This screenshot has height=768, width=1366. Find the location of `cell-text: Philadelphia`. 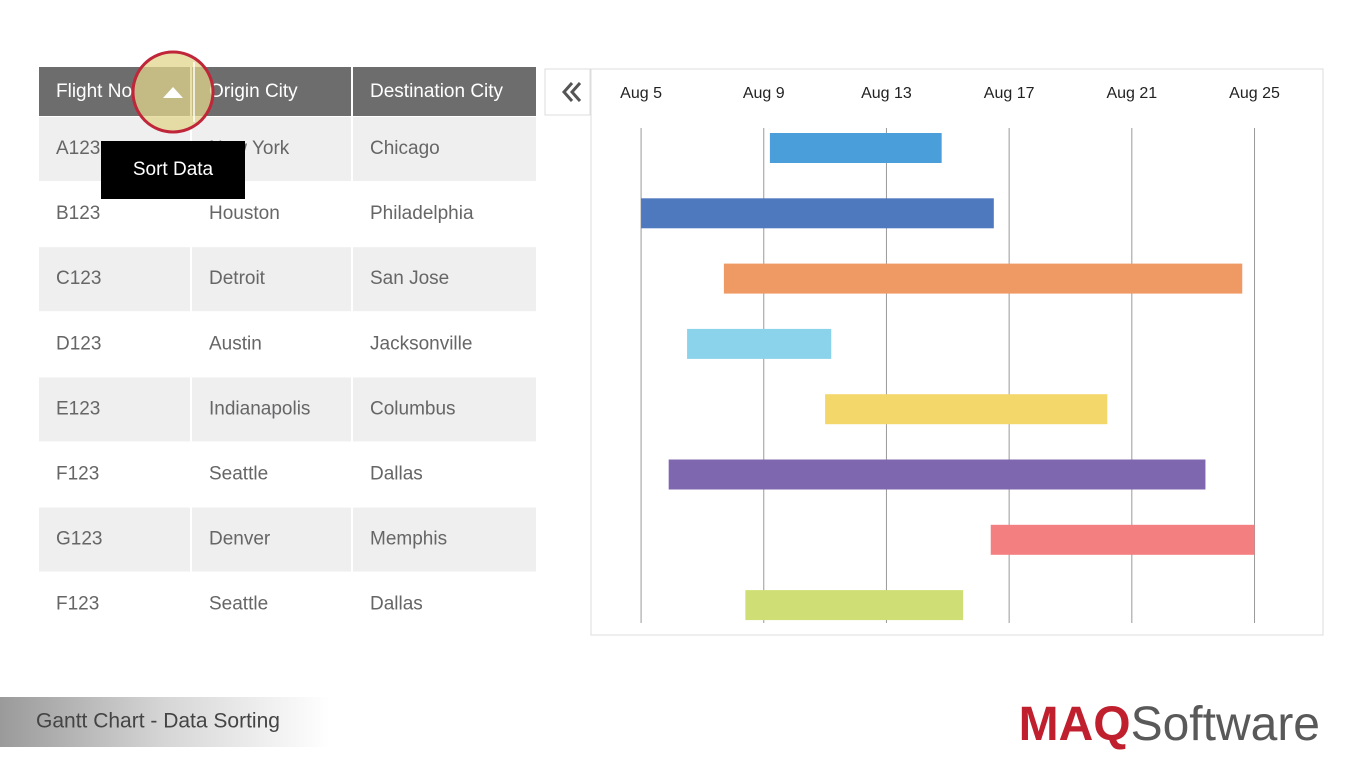

cell-text: Philadelphia is located at coordinates (422, 213).